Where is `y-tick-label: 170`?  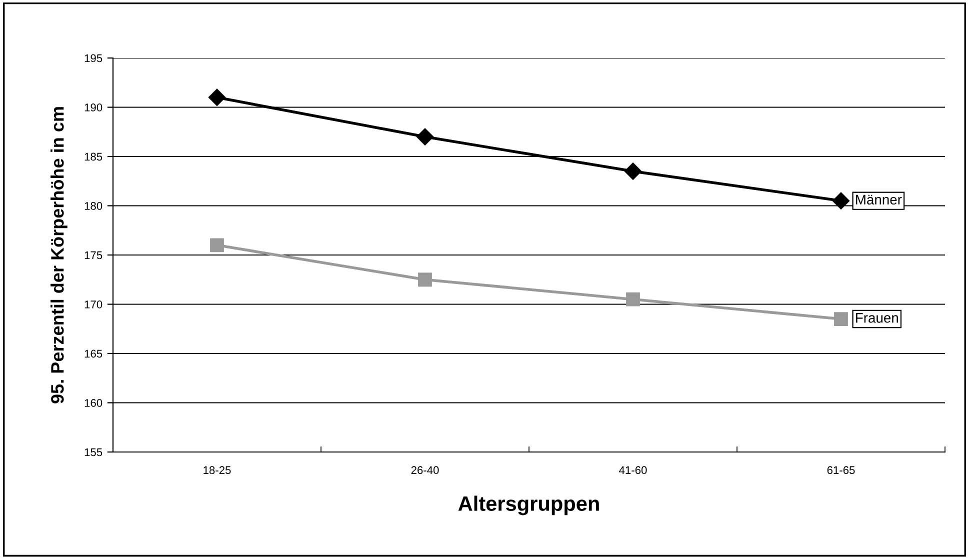
y-tick-label: 170 is located at coordinates (93, 304).